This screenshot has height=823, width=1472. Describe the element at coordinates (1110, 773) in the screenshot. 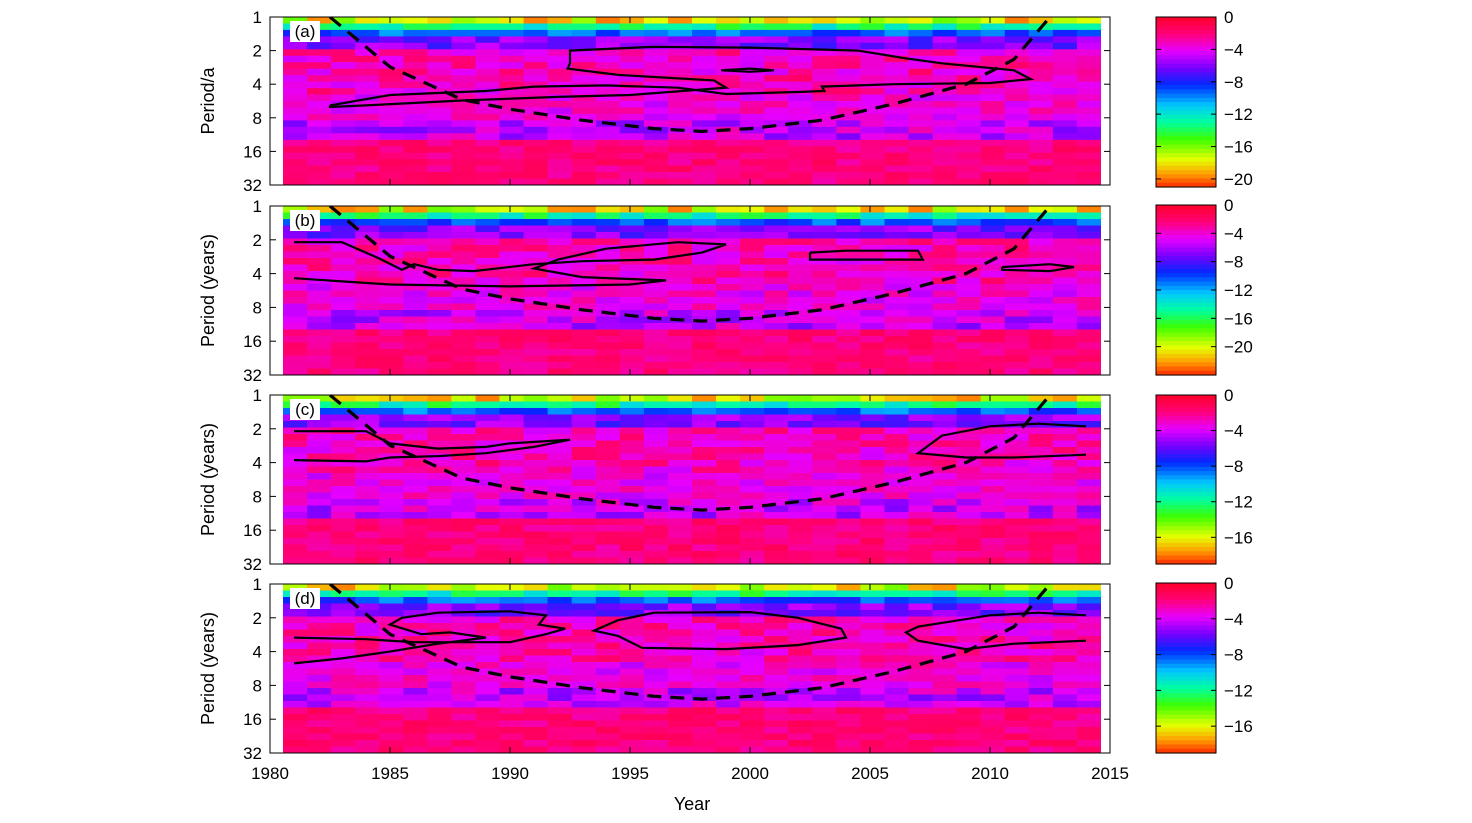

I see `x-tick-label: 2015` at that location.